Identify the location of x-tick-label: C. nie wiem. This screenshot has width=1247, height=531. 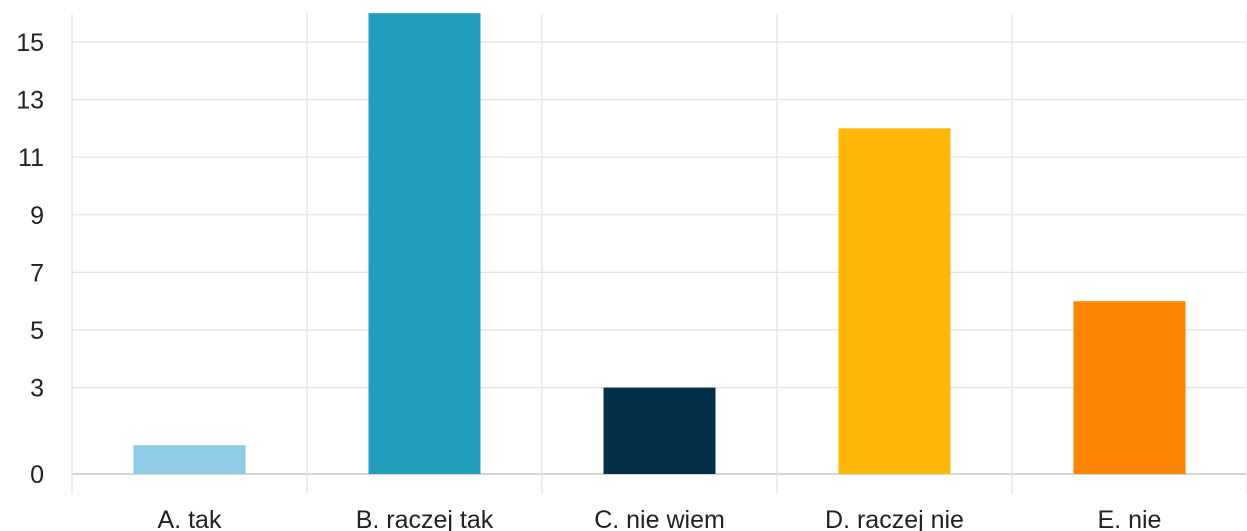
(659, 518).